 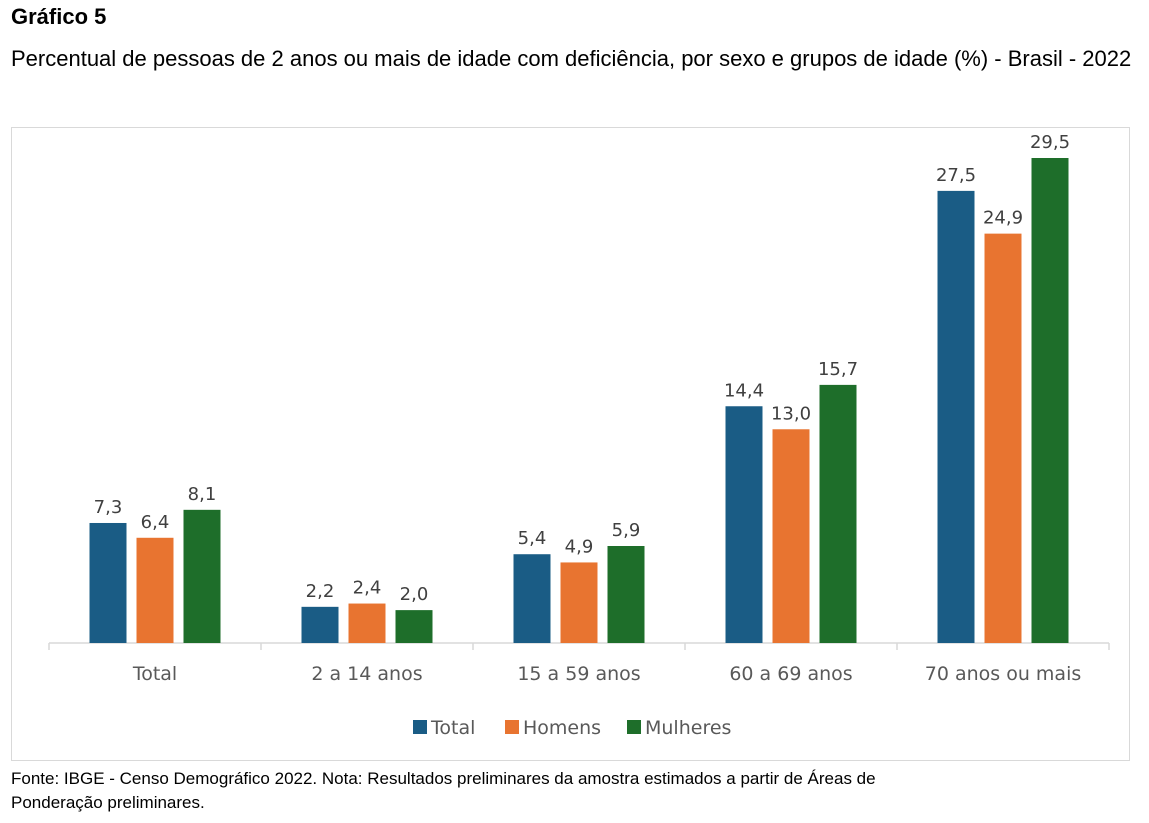 I want to click on axis-layer, so click(x=579, y=646).